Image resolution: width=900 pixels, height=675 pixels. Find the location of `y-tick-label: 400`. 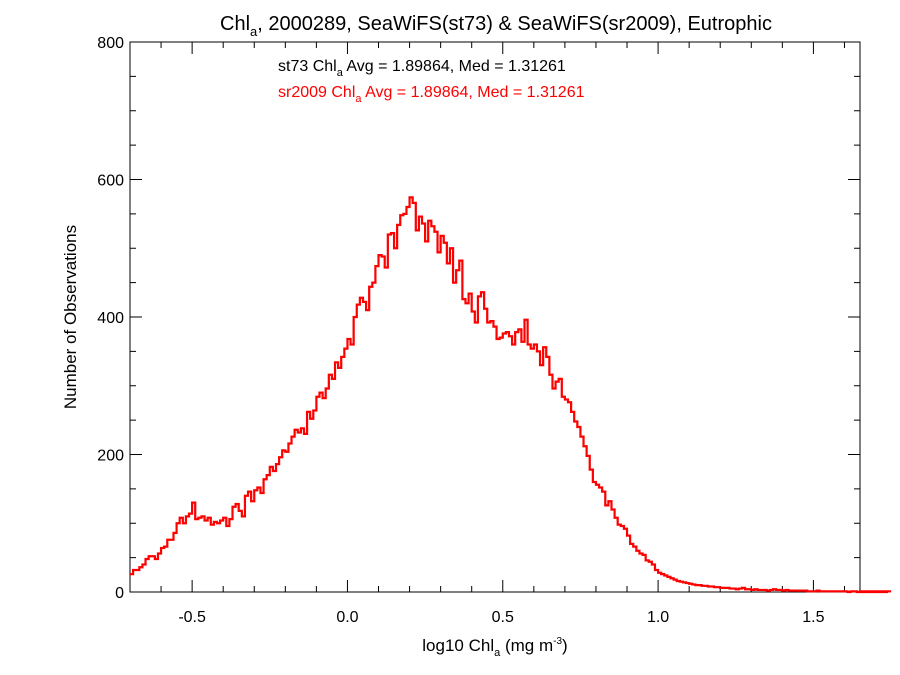

y-tick-label: 400 is located at coordinates (110, 318).